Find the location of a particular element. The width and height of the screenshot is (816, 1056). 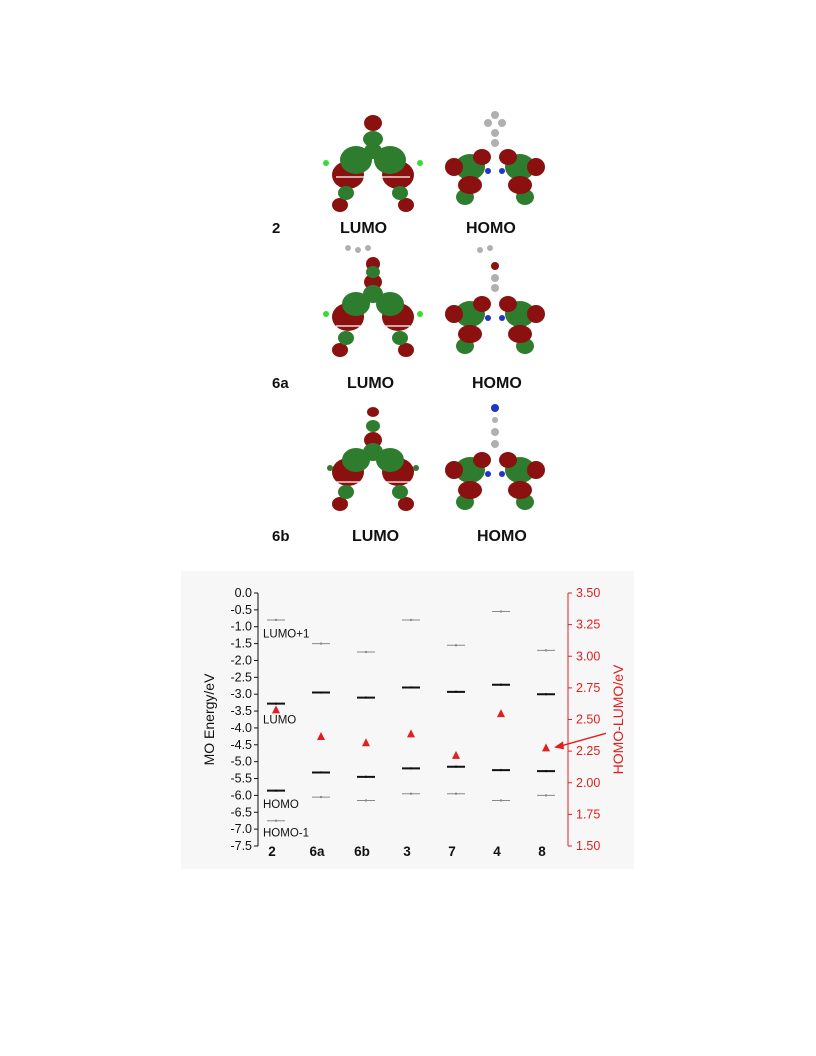

left-axis-tick-label: -6.0 is located at coordinates (241, 795).